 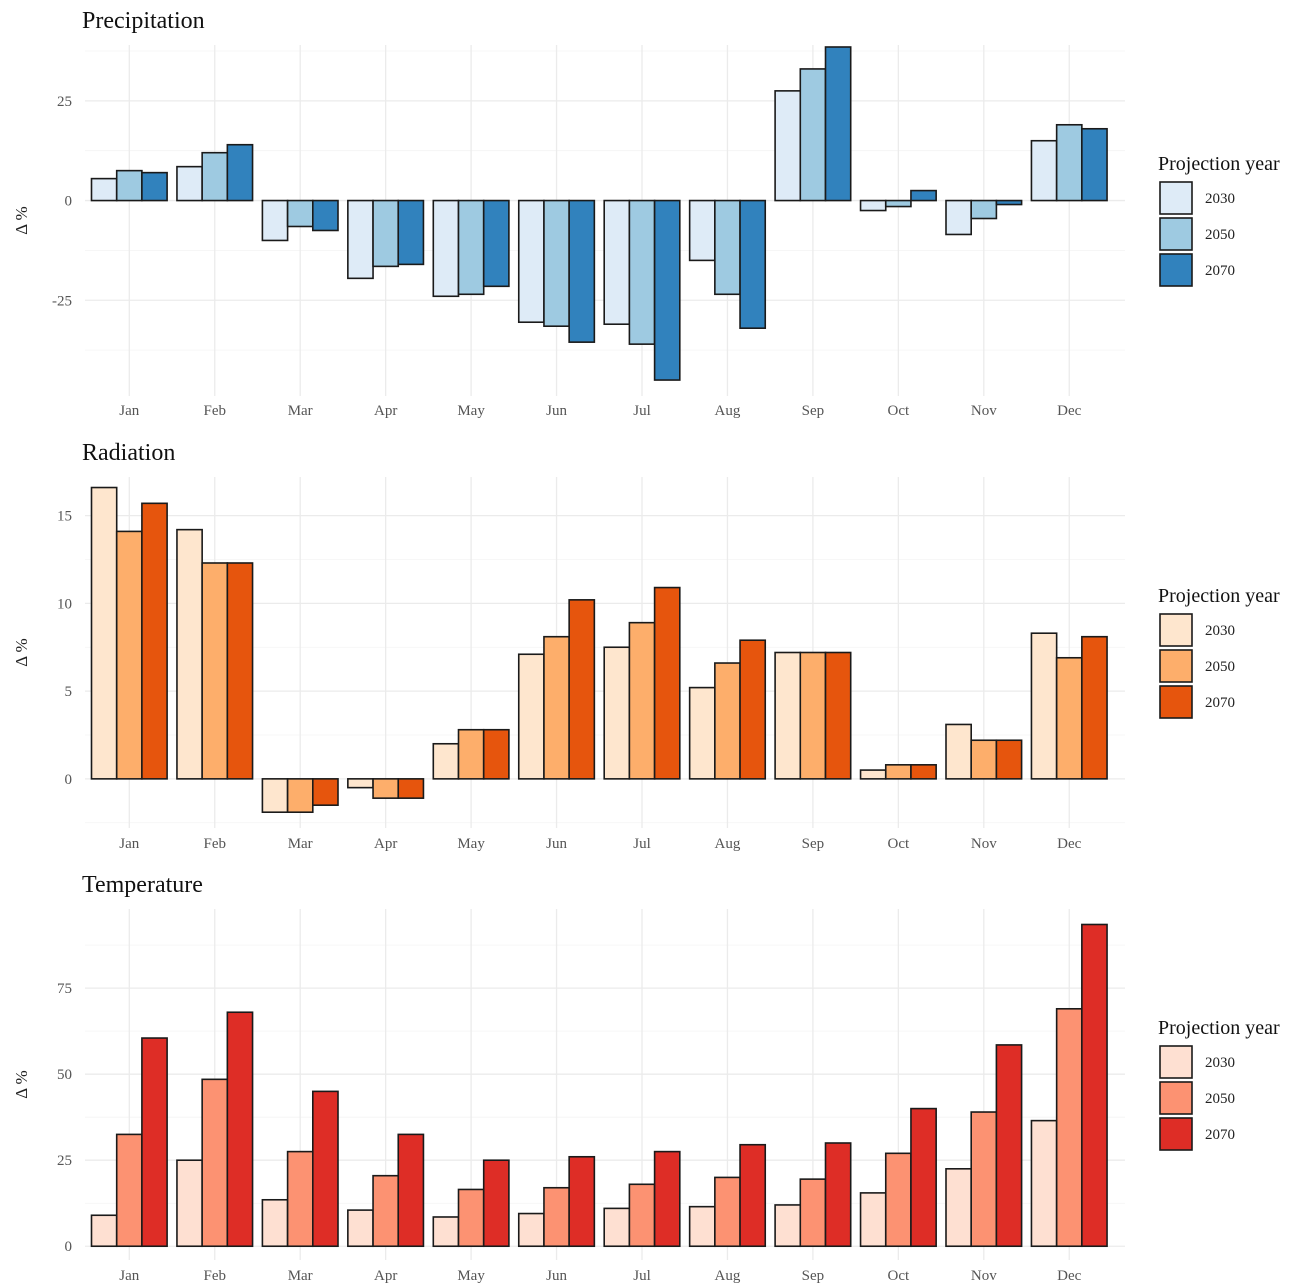 I want to click on bar-aug-2070, so click(x=753, y=1195).